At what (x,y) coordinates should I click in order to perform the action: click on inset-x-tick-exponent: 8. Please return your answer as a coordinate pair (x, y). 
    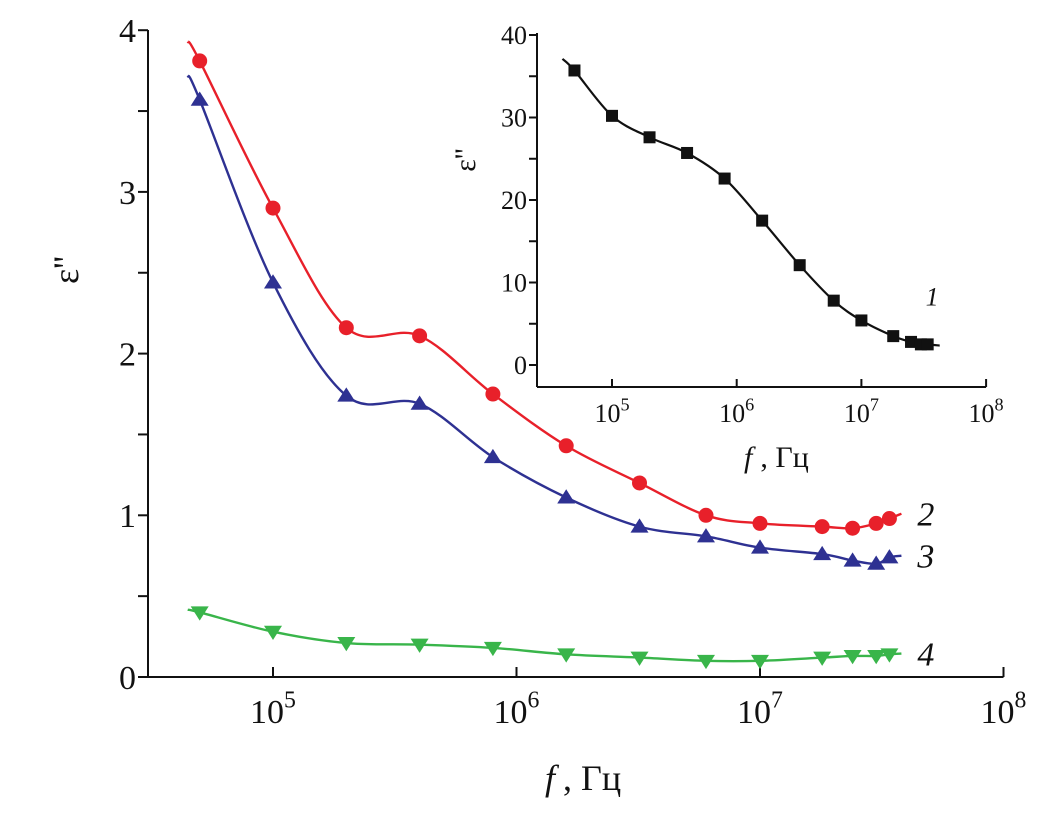
    Looking at the image, I should click on (999, 404).